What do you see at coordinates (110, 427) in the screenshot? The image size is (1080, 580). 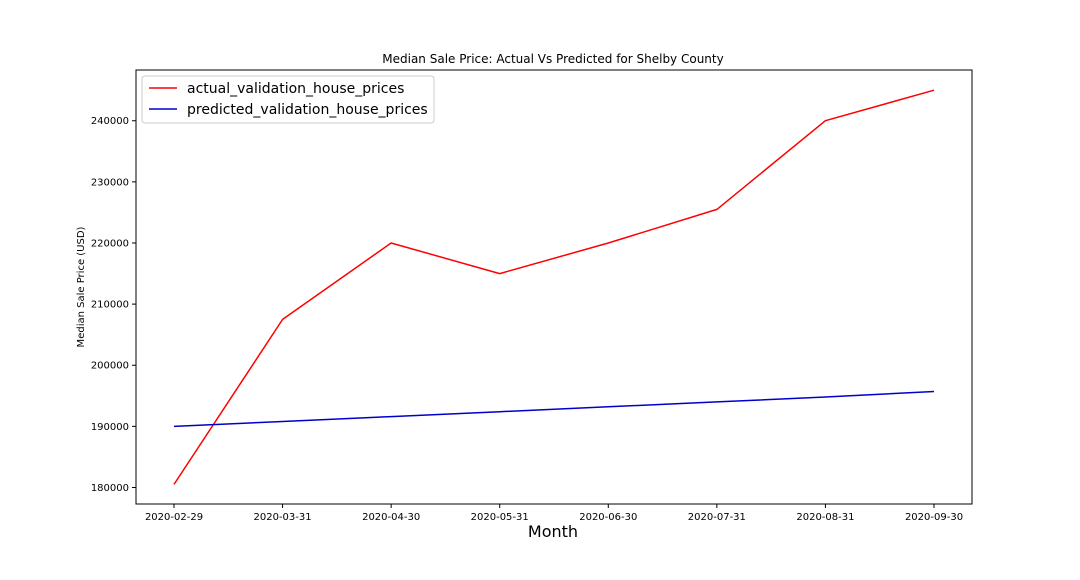 I see `y-tick-label: 190000` at bounding box center [110, 427].